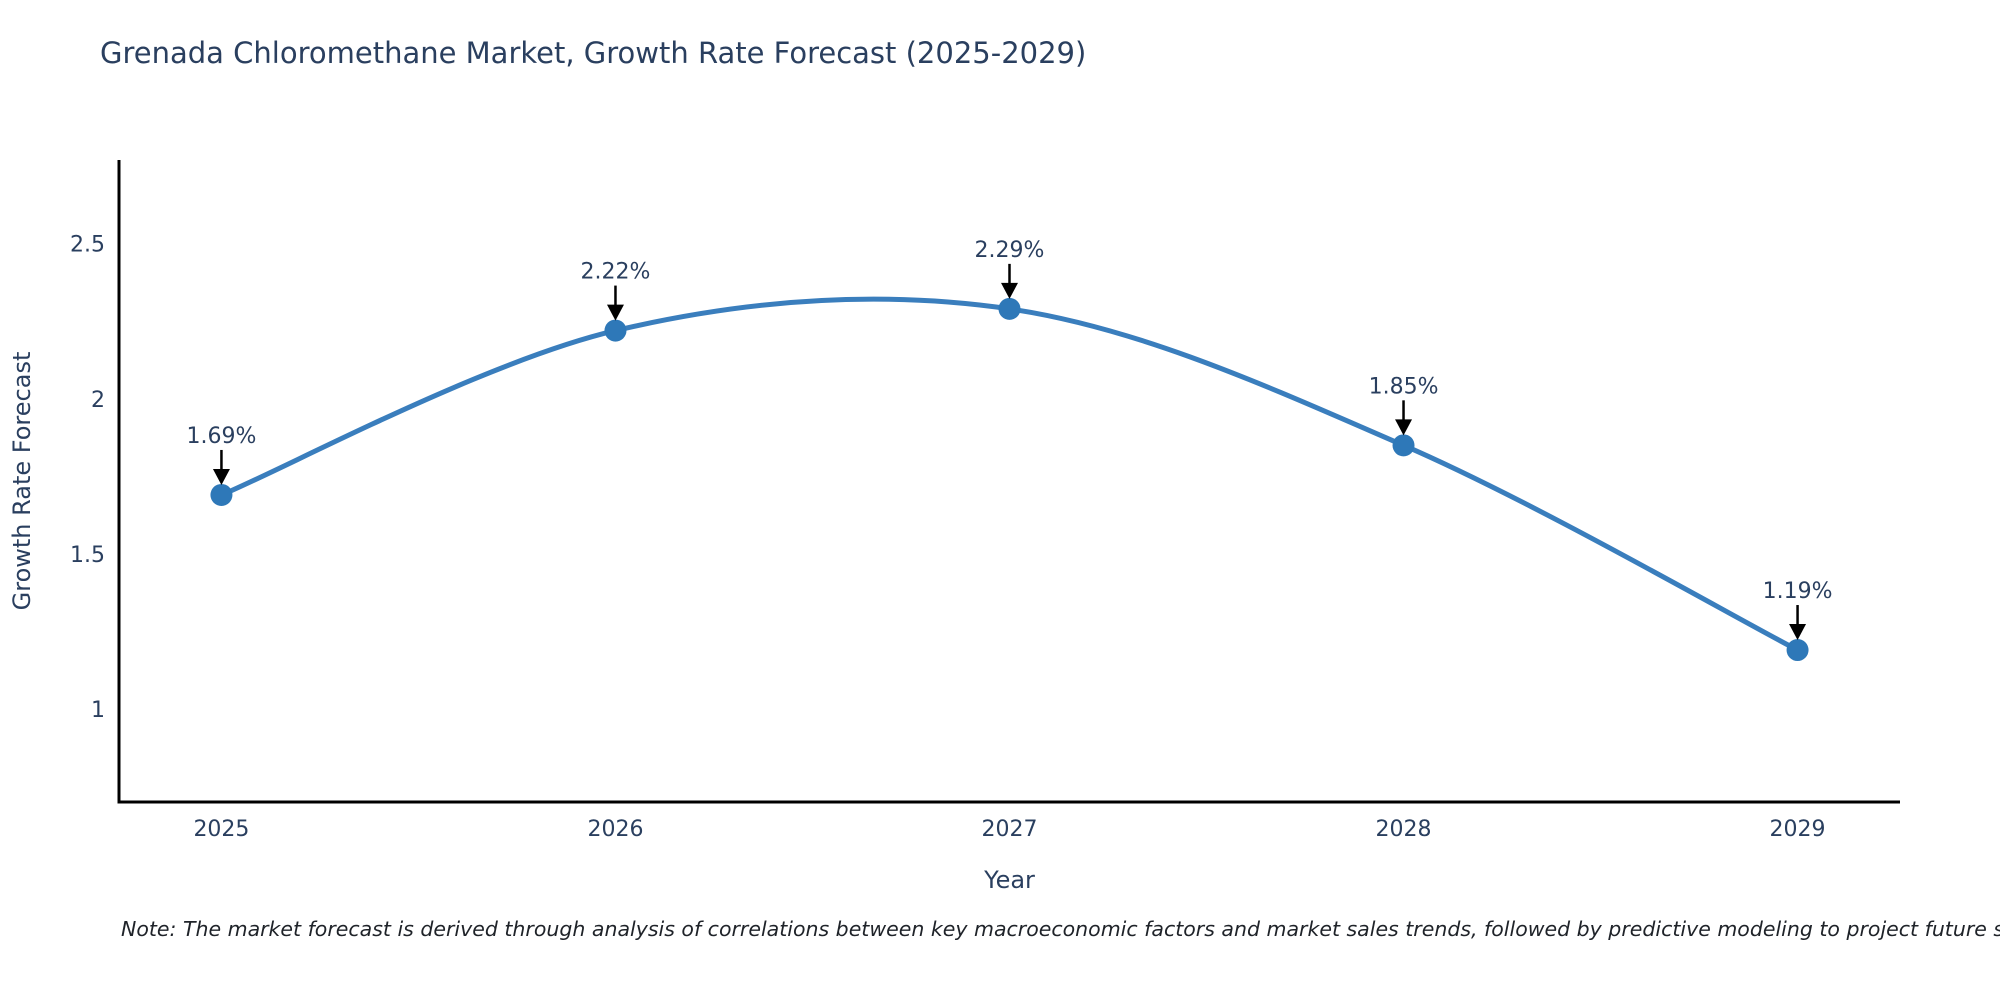 The width and height of the screenshot is (2000, 1000). What do you see at coordinates (1404, 829) in the screenshot?
I see `x-tick-label: 2028` at bounding box center [1404, 829].